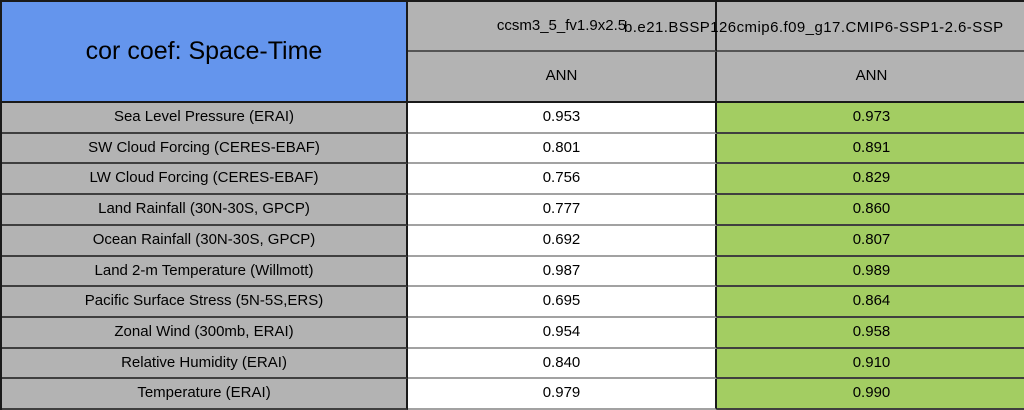  I want to click on row-label: Land 2-m Temperature (Willmott), so click(205, 272).